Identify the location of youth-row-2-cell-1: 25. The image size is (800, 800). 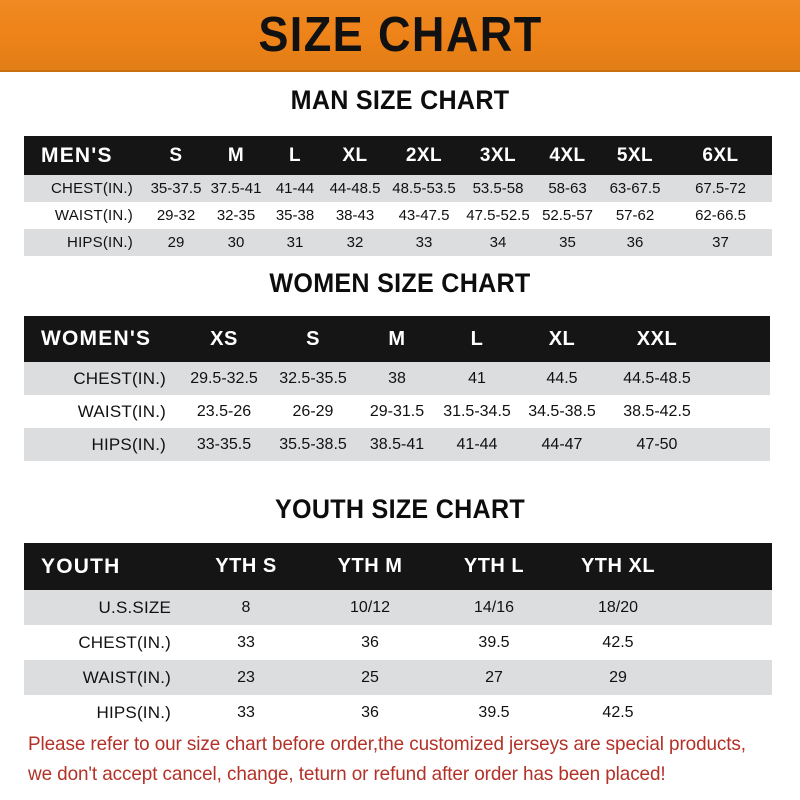
(370, 677).